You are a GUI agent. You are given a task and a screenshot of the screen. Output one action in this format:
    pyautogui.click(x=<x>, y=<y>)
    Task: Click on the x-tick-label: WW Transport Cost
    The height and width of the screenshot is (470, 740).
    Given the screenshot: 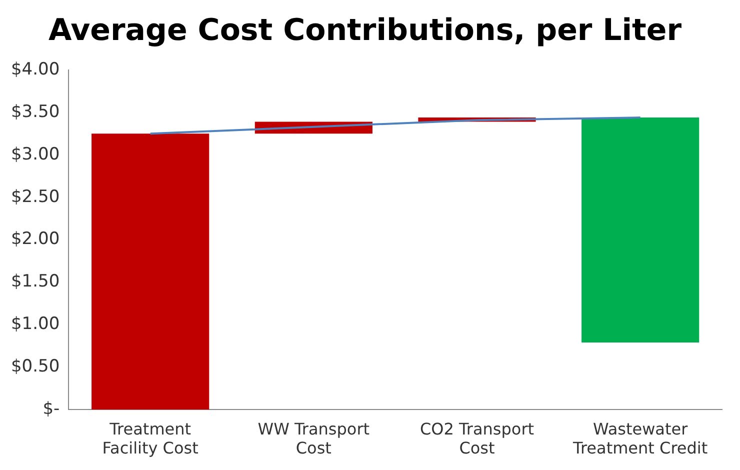 What is the action you would take?
    pyautogui.click(x=314, y=438)
    